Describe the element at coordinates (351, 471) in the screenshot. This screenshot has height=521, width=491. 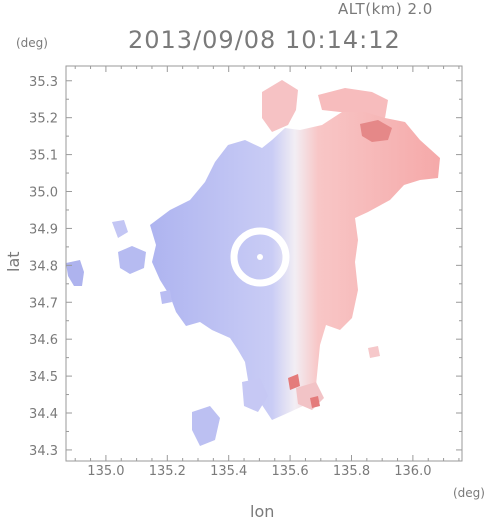
I see `x-tick-label: 135.8` at that location.